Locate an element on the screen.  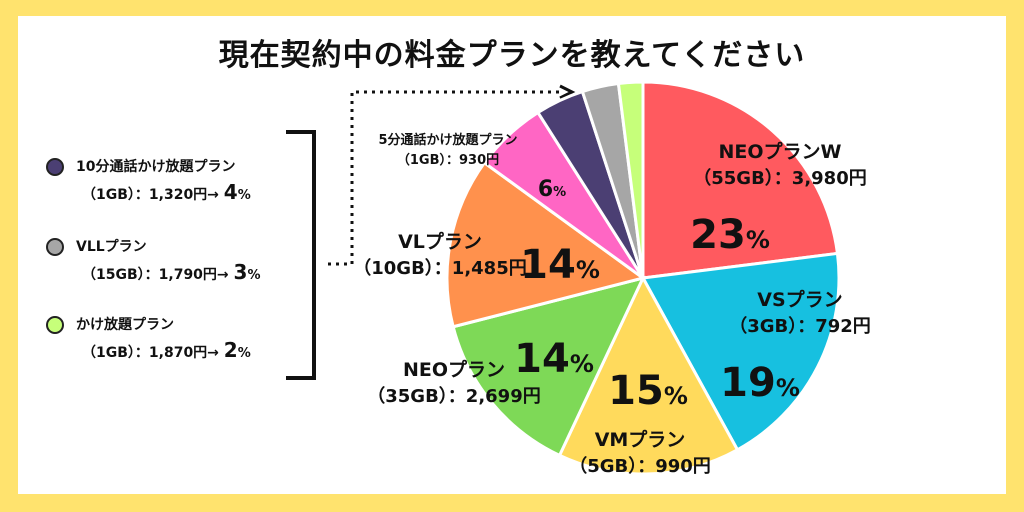
legend-detail-text: （1GB）：1,320円→ is located at coordinates (153, 195).